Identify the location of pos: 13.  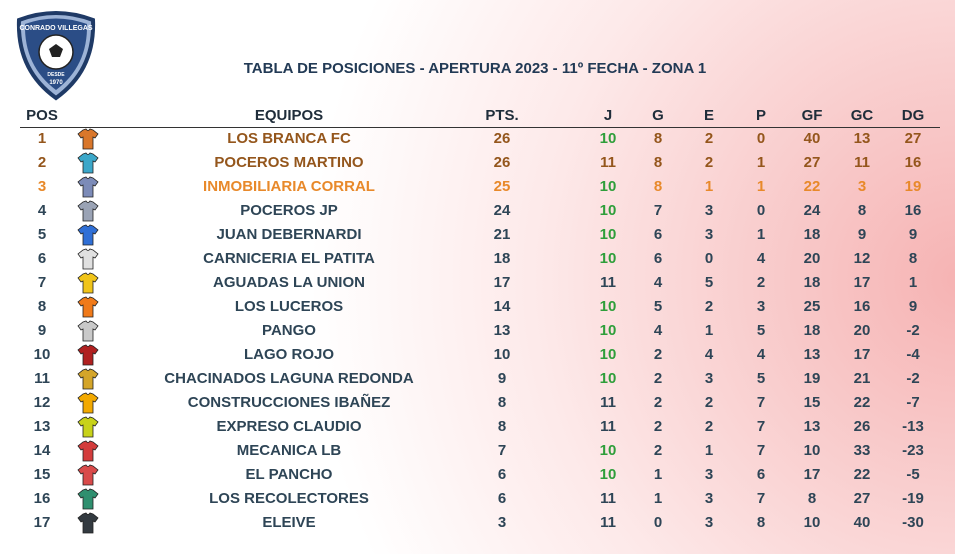
(42, 426).